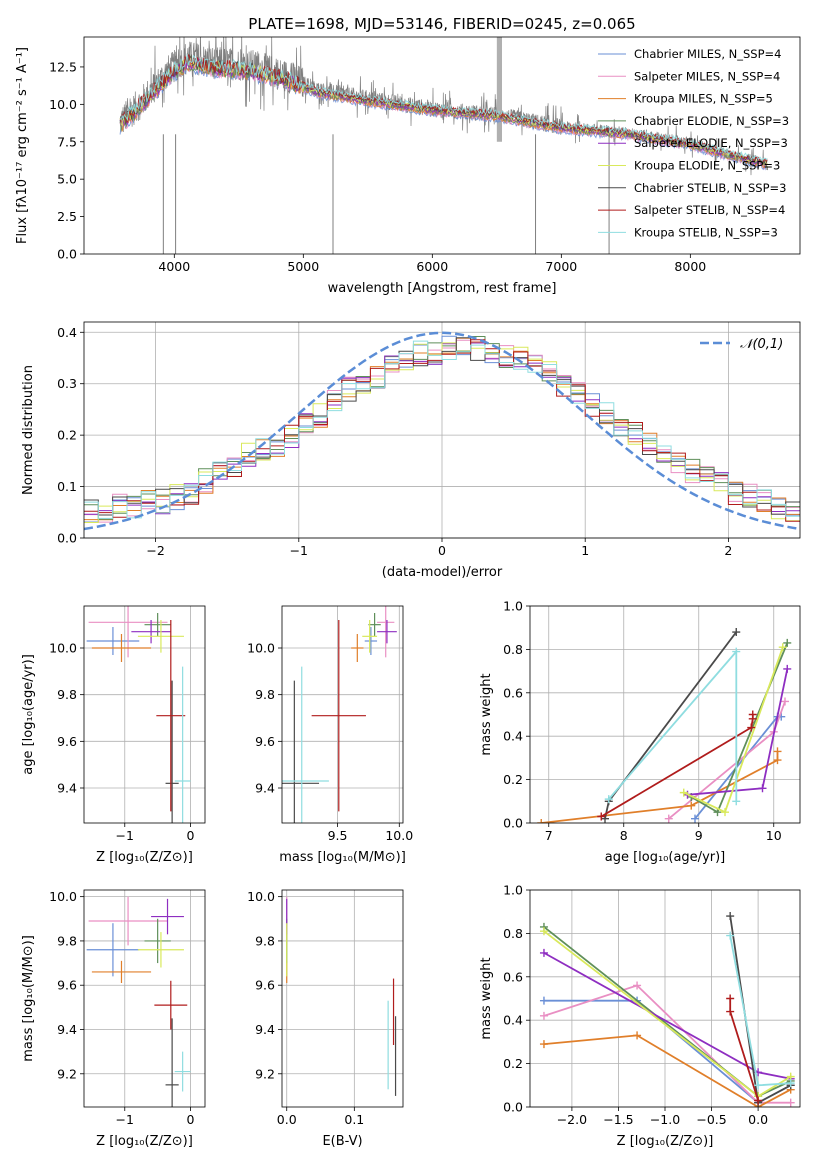  Describe the element at coordinates (711, 143) in the screenshot. I see `legend-label: Salpeter ELODIE, N_SSP=3` at that location.